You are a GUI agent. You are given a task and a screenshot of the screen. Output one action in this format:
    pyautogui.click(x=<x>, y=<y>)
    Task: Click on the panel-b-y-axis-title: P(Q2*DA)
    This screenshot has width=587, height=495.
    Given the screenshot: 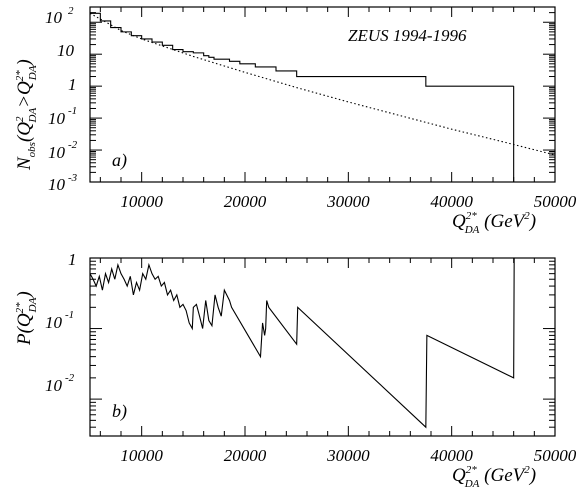 What is the action you would take?
    pyautogui.click(x=26, y=318)
    